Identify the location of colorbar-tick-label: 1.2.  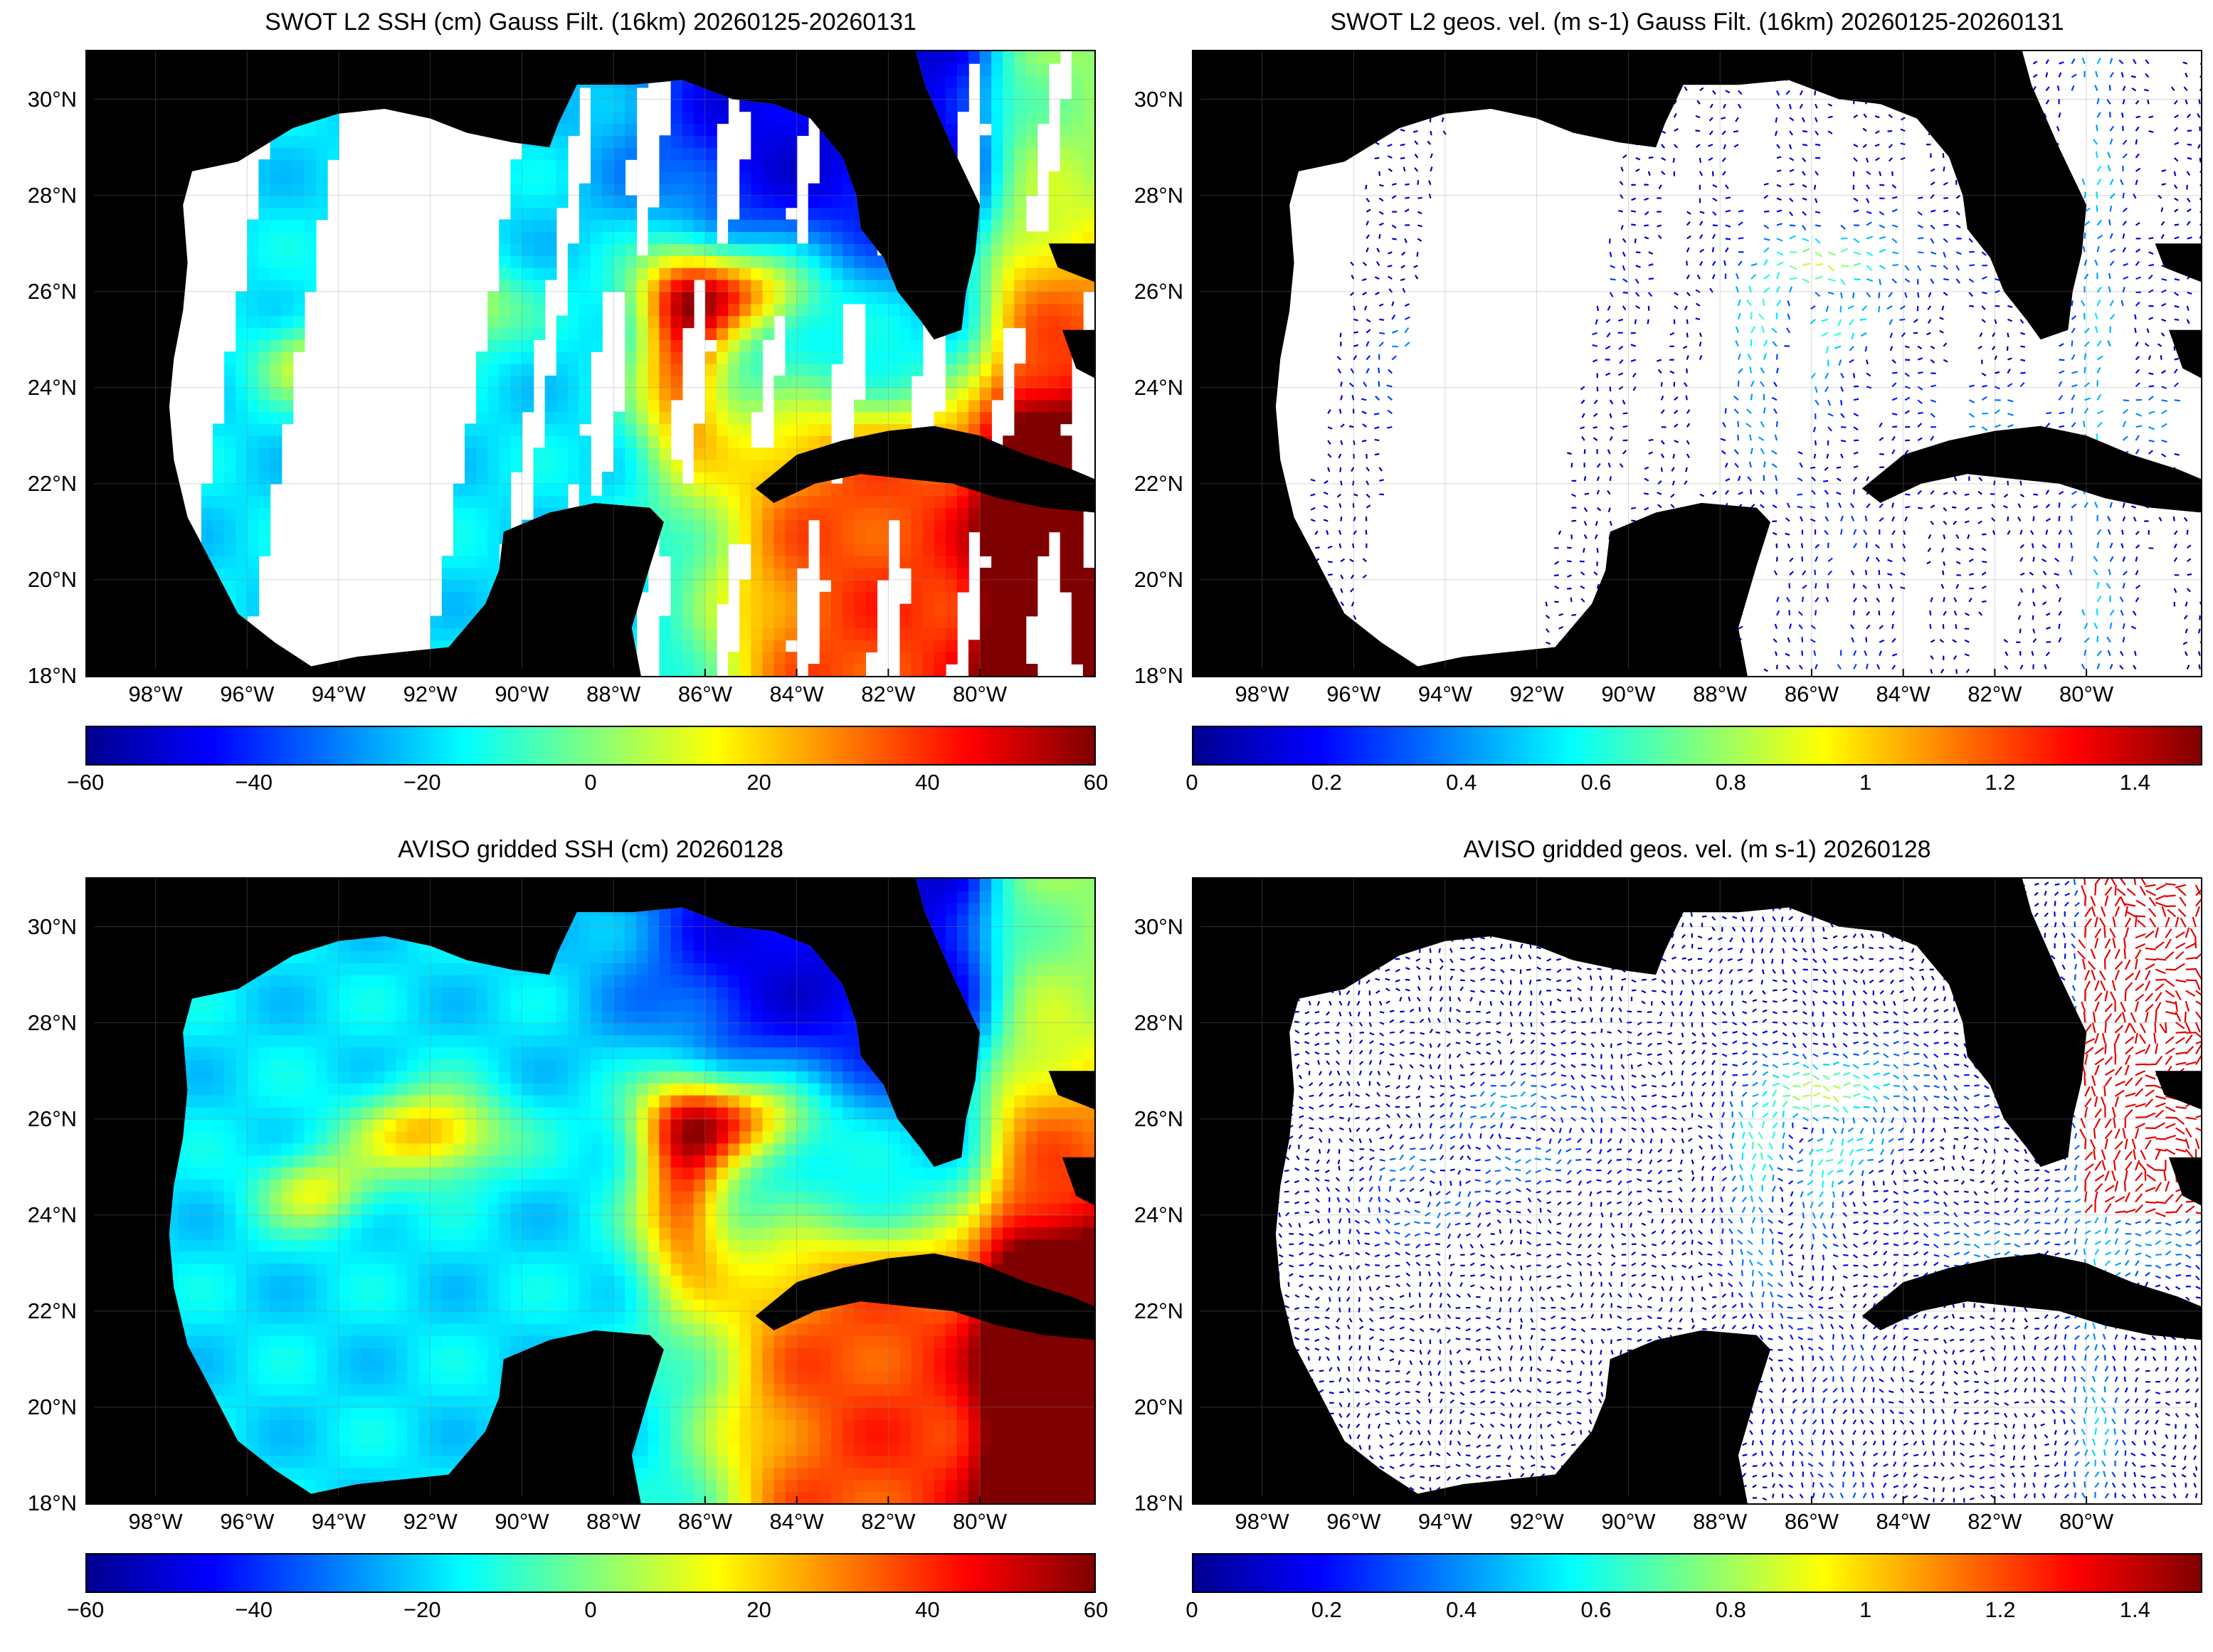
(2000, 1609).